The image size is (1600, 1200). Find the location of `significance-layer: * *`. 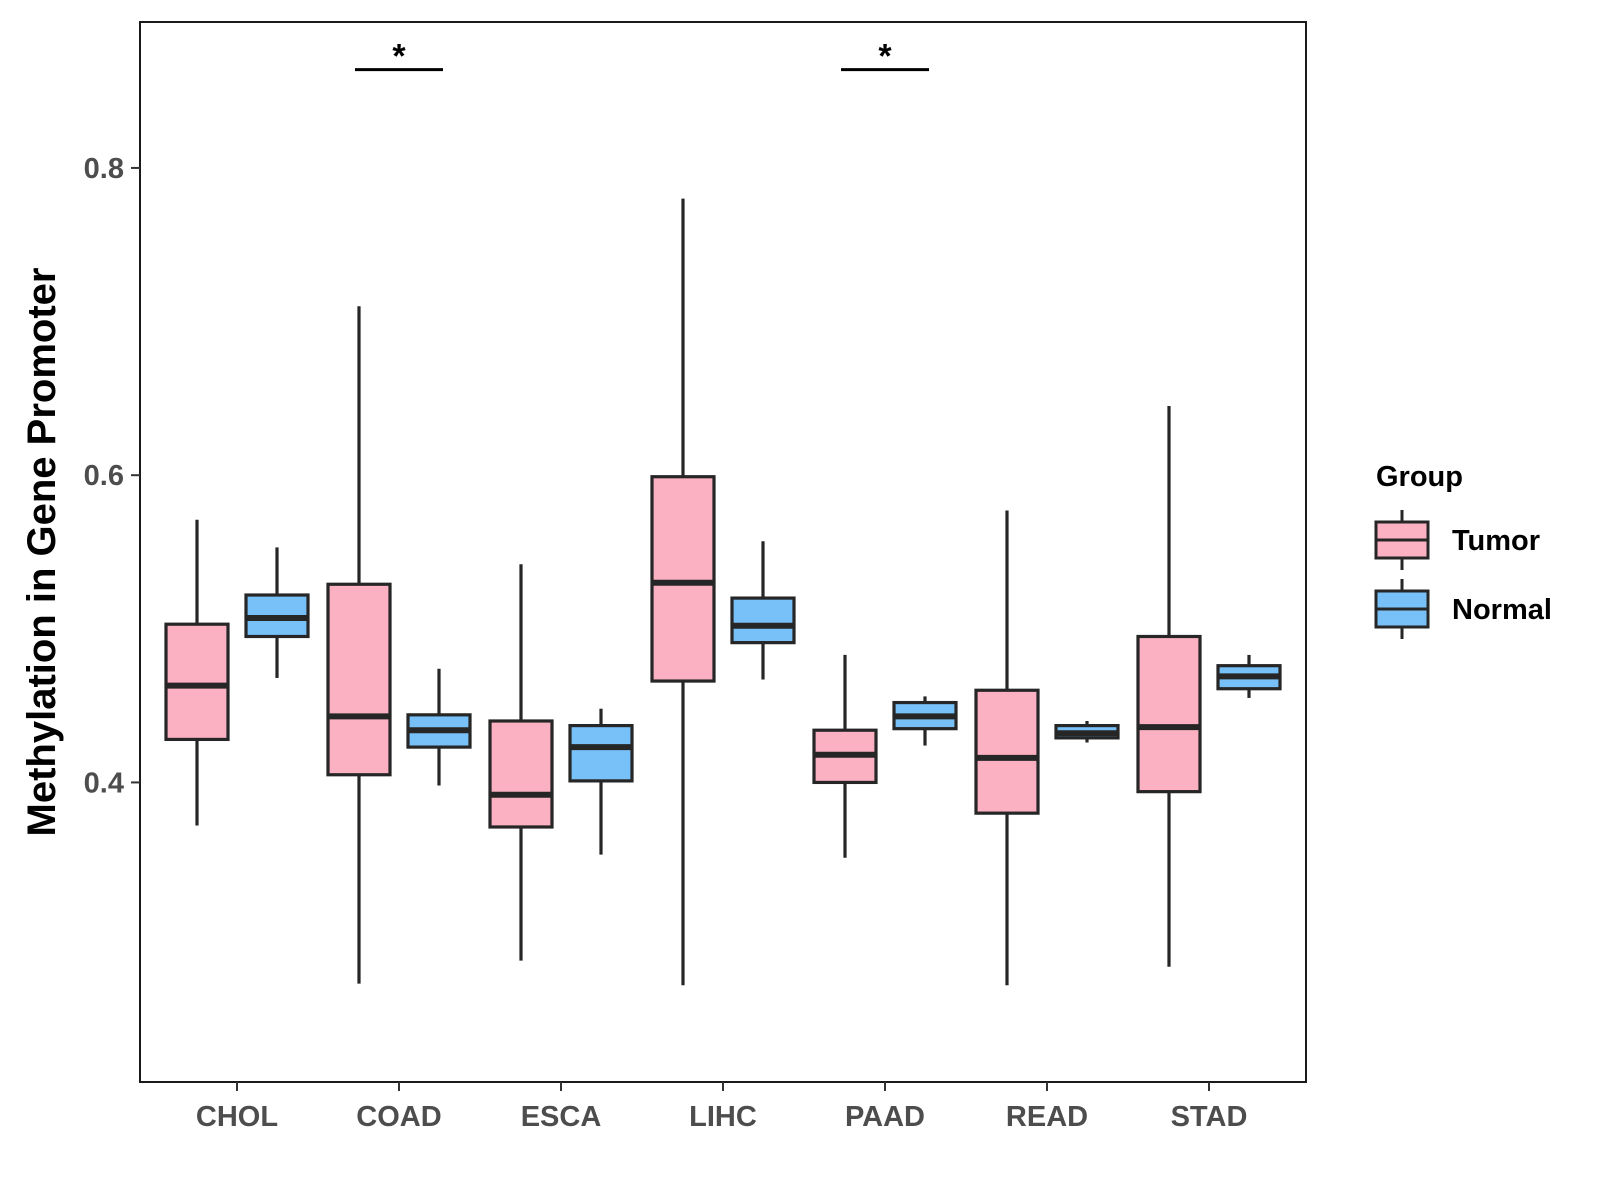

significance-layer: * * is located at coordinates (642, 57).